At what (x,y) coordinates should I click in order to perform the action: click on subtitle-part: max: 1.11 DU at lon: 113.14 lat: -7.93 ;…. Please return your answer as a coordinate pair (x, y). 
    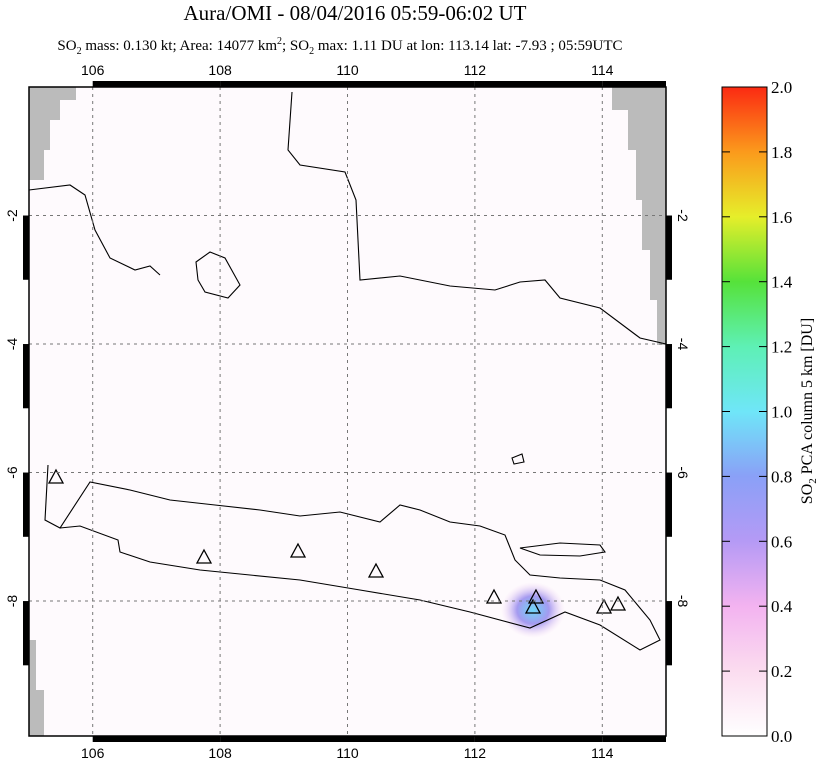
    Looking at the image, I should click on (468, 46).